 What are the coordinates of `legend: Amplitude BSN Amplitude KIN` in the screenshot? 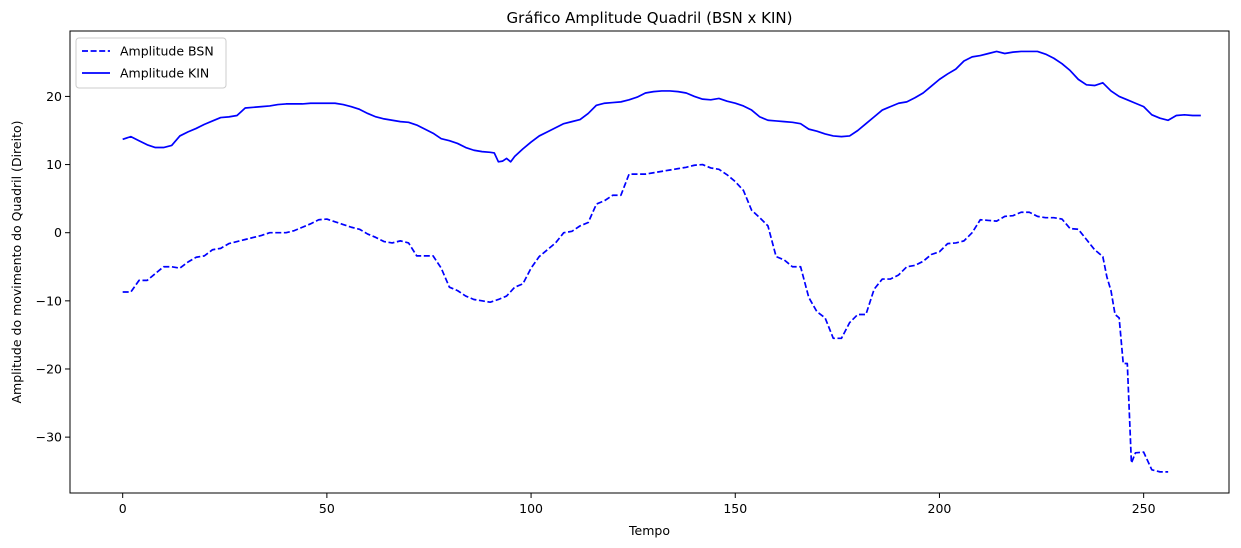 It's located at (151, 63).